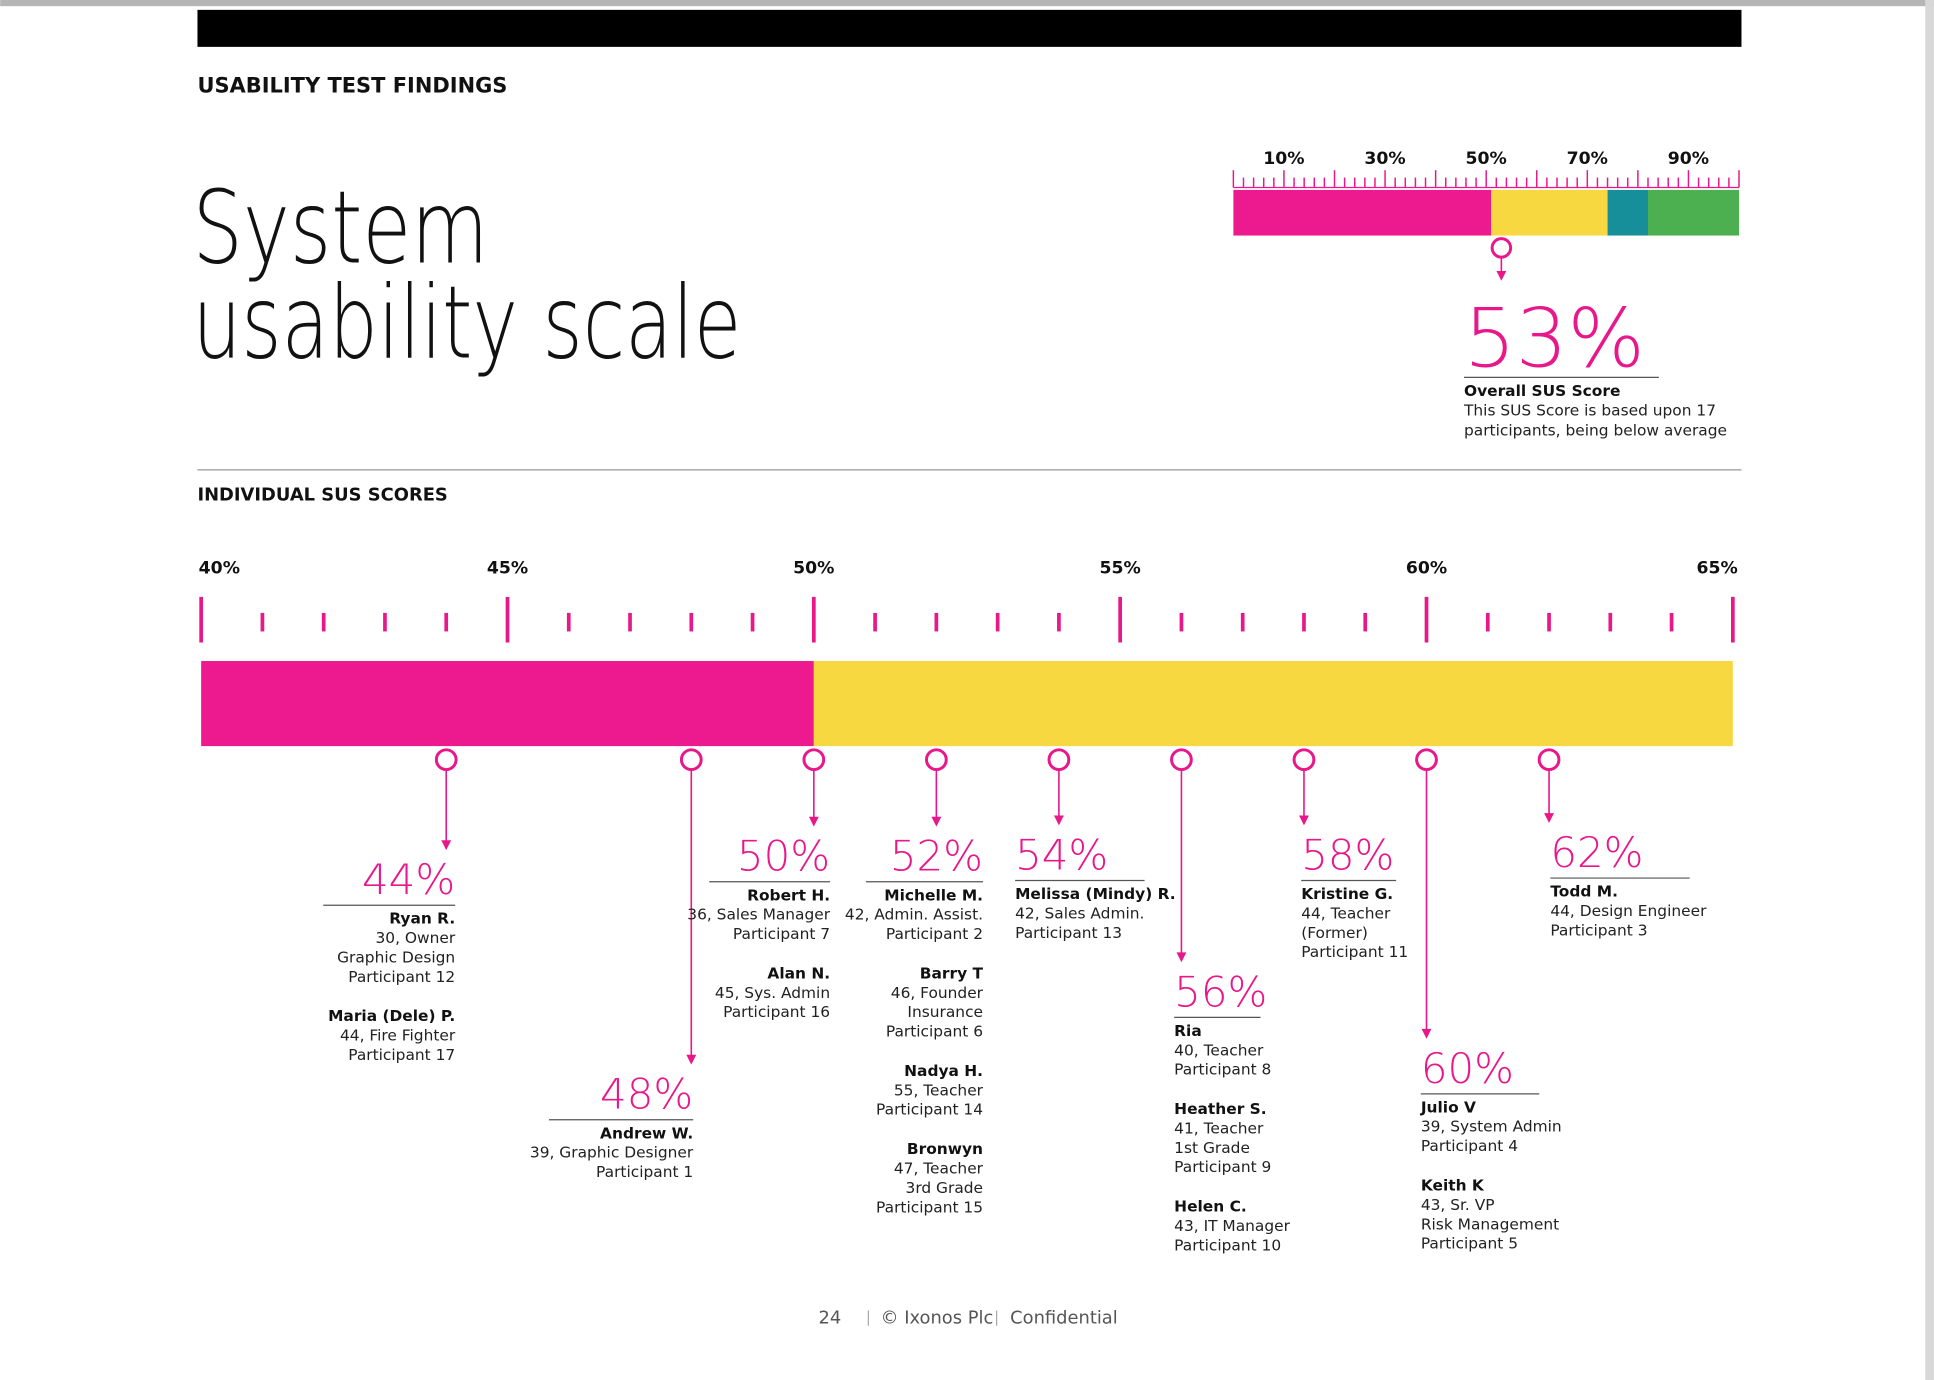  Describe the element at coordinates (1384, 159) in the screenshot. I see `x-tick-label: 30%` at that location.